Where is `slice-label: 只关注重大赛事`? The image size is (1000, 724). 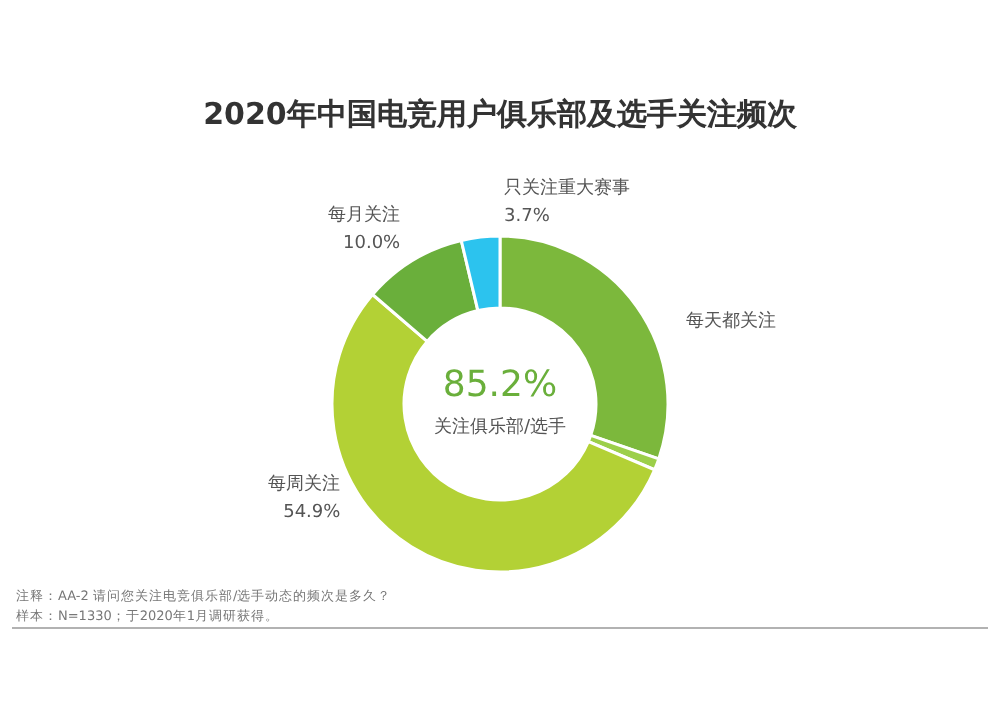
slice-label: 只关注重大赛事 is located at coordinates (567, 188).